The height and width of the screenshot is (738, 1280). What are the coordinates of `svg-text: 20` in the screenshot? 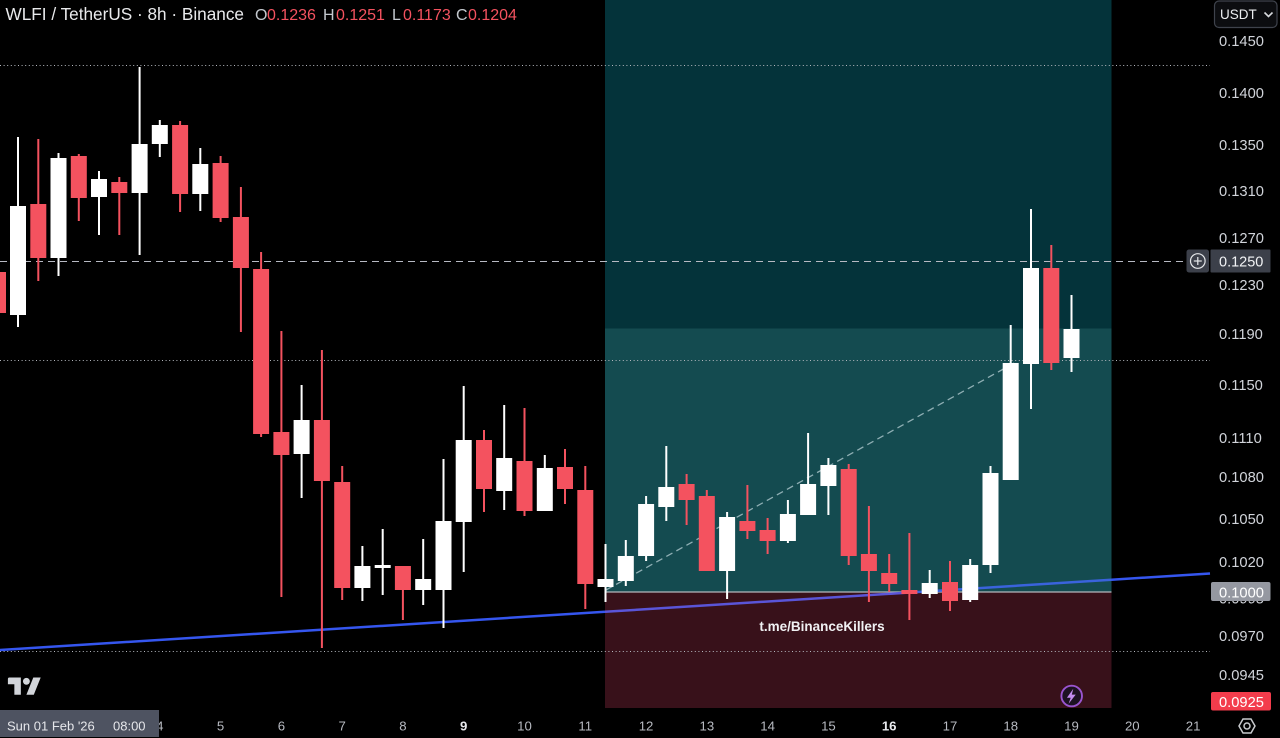 It's located at (1132, 726).